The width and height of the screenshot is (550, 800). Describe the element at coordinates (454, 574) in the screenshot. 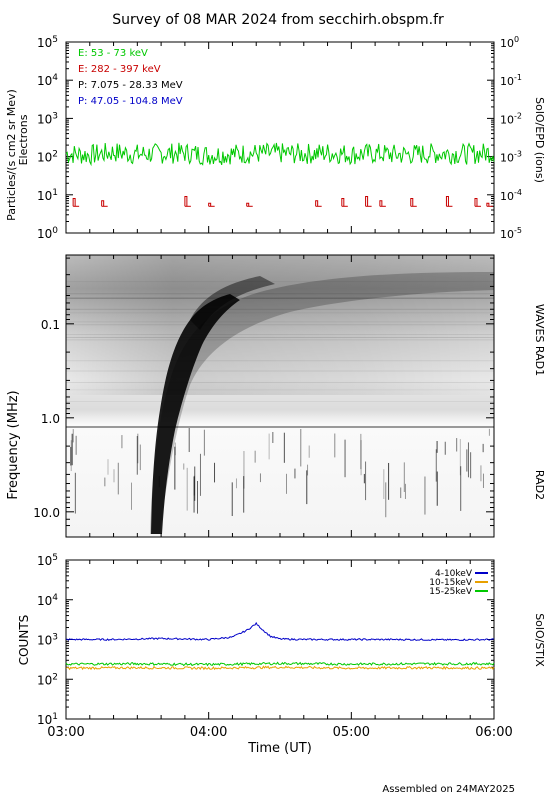

I see `stix-legend-item: 4-10keV` at that location.